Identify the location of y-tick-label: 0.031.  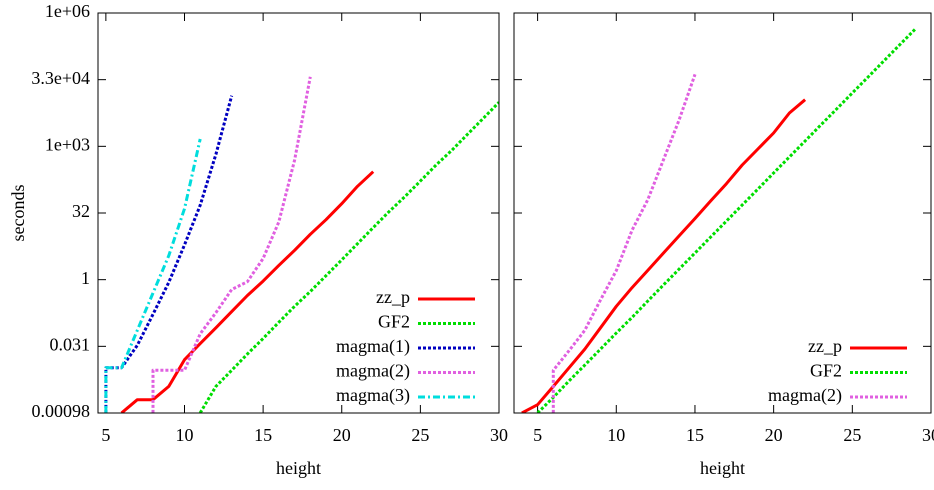
(70, 344).